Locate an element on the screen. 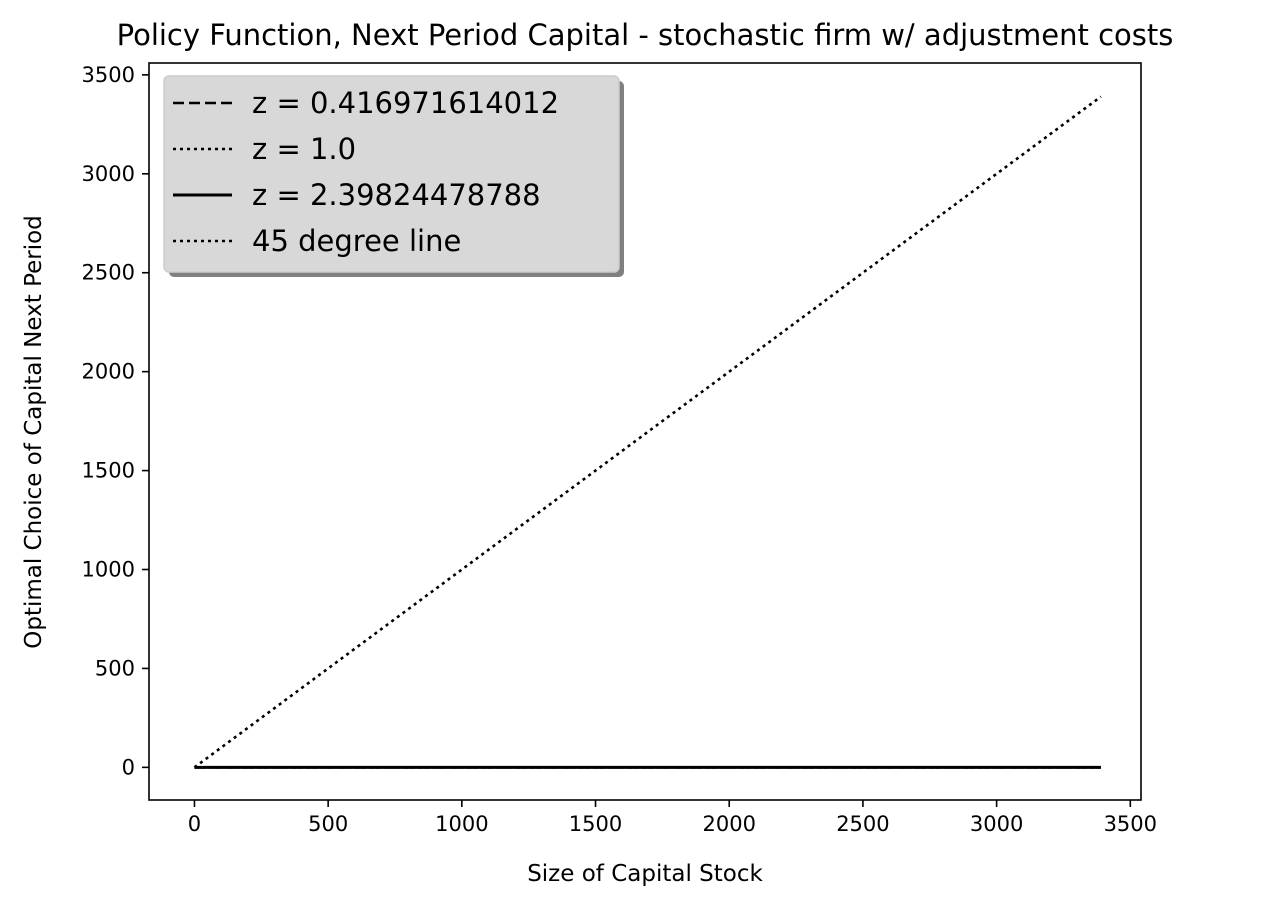 This screenshot has width=1275, height=908. legend-label-3: z = 2.39824478788 is located at coordinates (396, 195).